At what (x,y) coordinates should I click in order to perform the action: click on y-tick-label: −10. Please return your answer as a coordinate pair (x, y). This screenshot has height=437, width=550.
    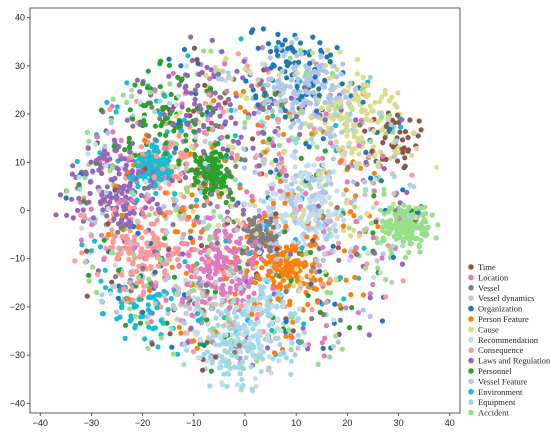
    Looking at the image, I should click on (17, 259).